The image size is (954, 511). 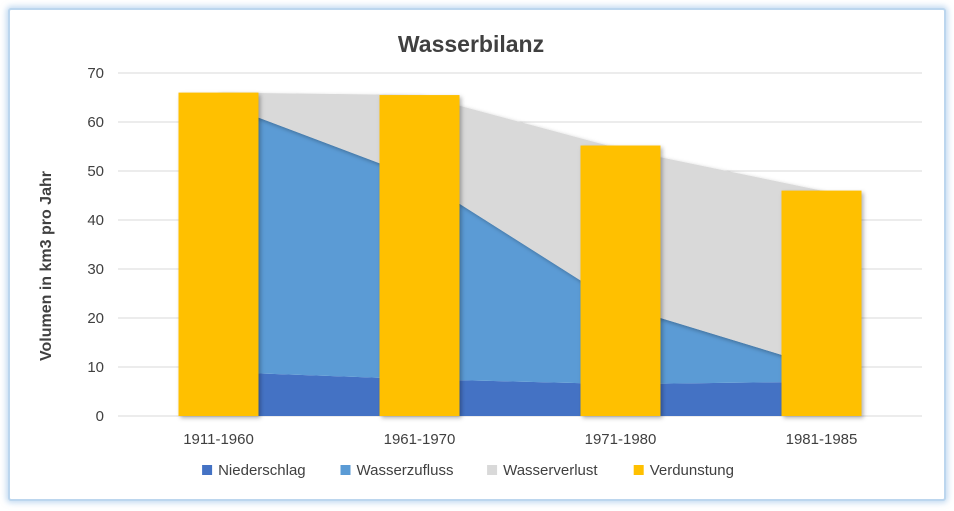 I want to click on y-tick-label: 30, so click(x=95, y=269).